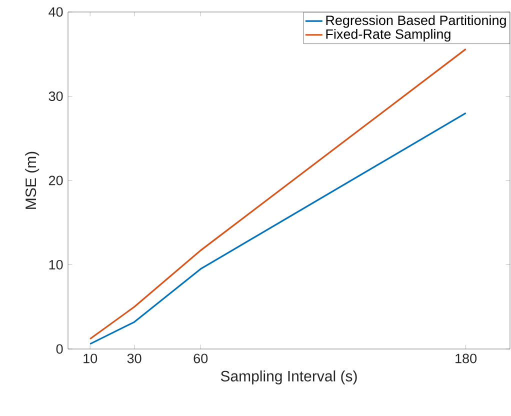  I want to click on legend-label: Fixed-Rate Sampling, so click(388, 35).